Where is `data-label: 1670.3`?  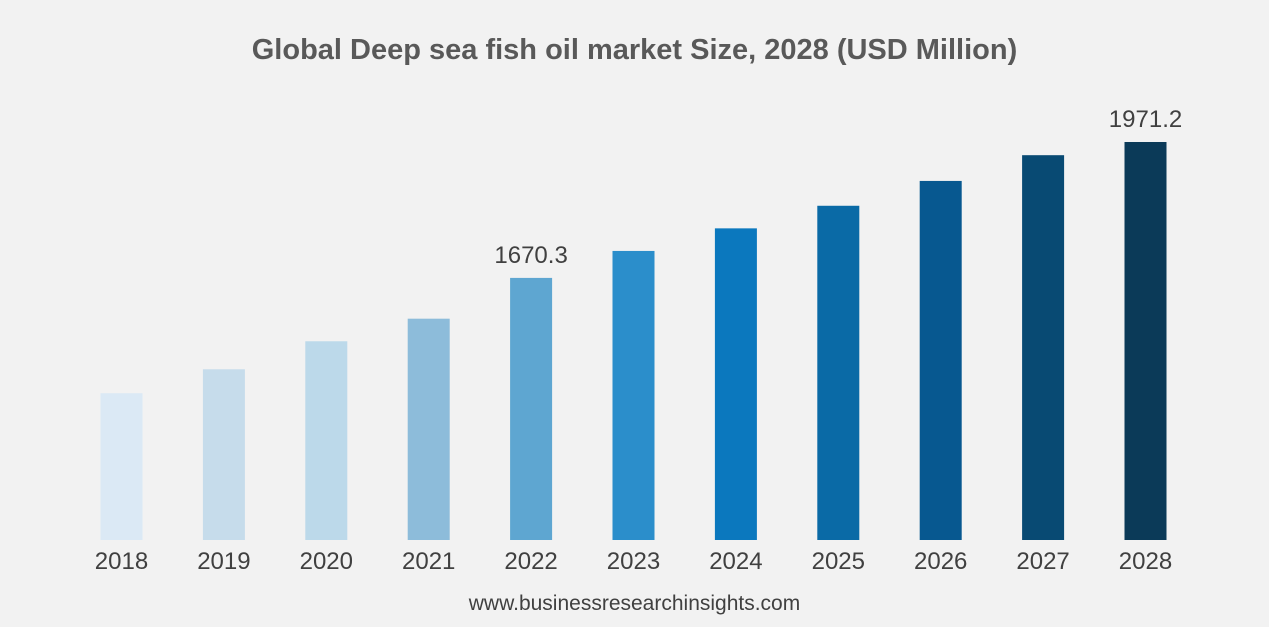 data-label: 1670.3 is located at coordinates (530, 255).